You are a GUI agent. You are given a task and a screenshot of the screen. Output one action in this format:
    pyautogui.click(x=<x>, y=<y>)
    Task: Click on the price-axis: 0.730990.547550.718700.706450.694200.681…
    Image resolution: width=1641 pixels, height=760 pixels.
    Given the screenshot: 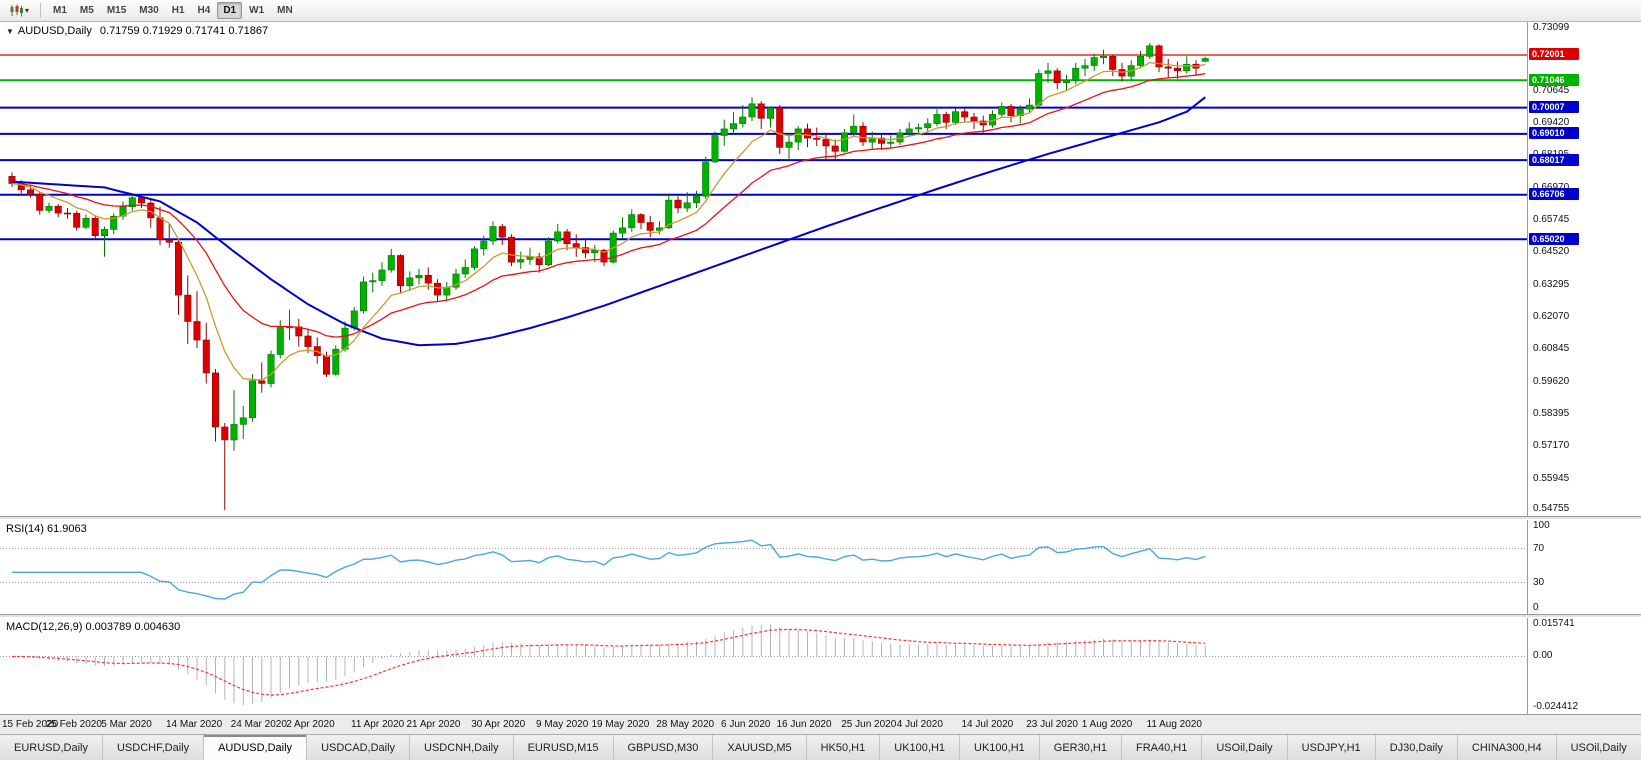 What is the action you would take?
    pyautogui.click(x=1584, y=269)
    